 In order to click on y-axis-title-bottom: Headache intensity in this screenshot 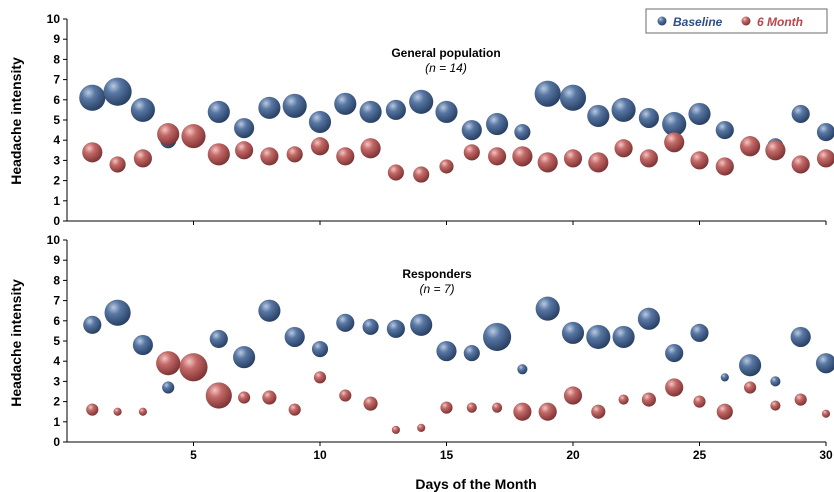, I will do `click(16, 343)`.